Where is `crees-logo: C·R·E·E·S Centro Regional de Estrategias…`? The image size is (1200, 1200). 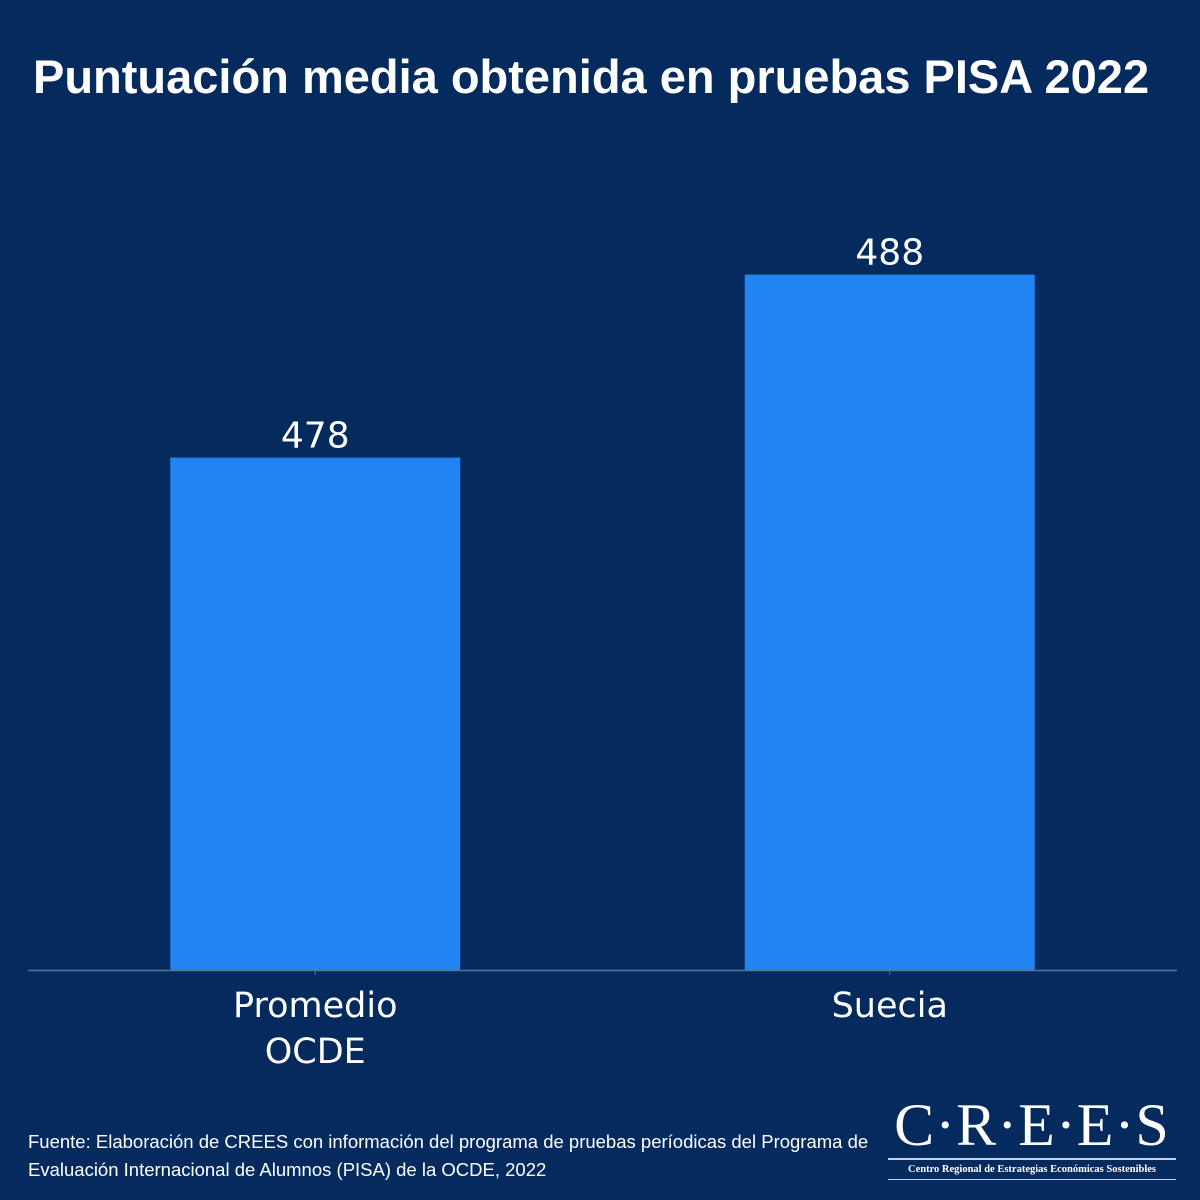
crees-logo: C·R·E·E·S Centro Regional de Estrategias… is located at coordinates (1032, 1137).